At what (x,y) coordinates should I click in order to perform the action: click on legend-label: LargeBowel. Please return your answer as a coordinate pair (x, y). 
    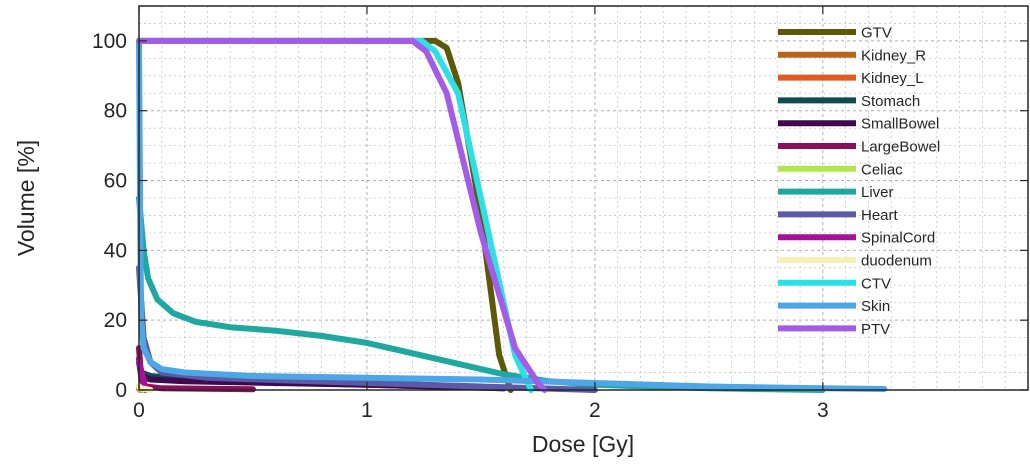
    Looking at the image, I should click on (900, 147).